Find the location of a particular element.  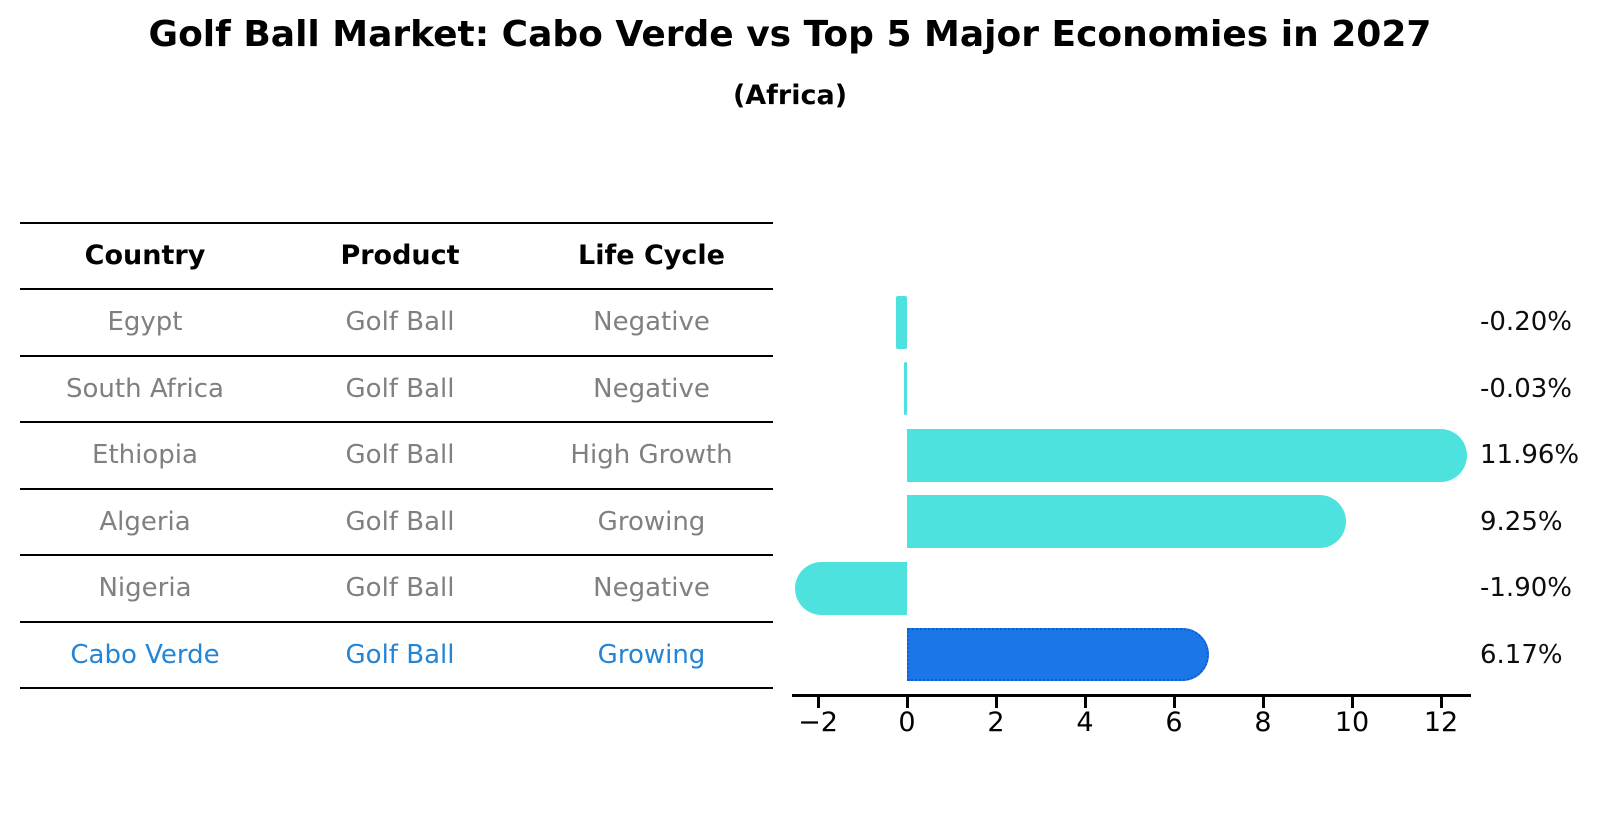

cell-nigeria-life-cycle: Negative is located at coordinates (651, 588).